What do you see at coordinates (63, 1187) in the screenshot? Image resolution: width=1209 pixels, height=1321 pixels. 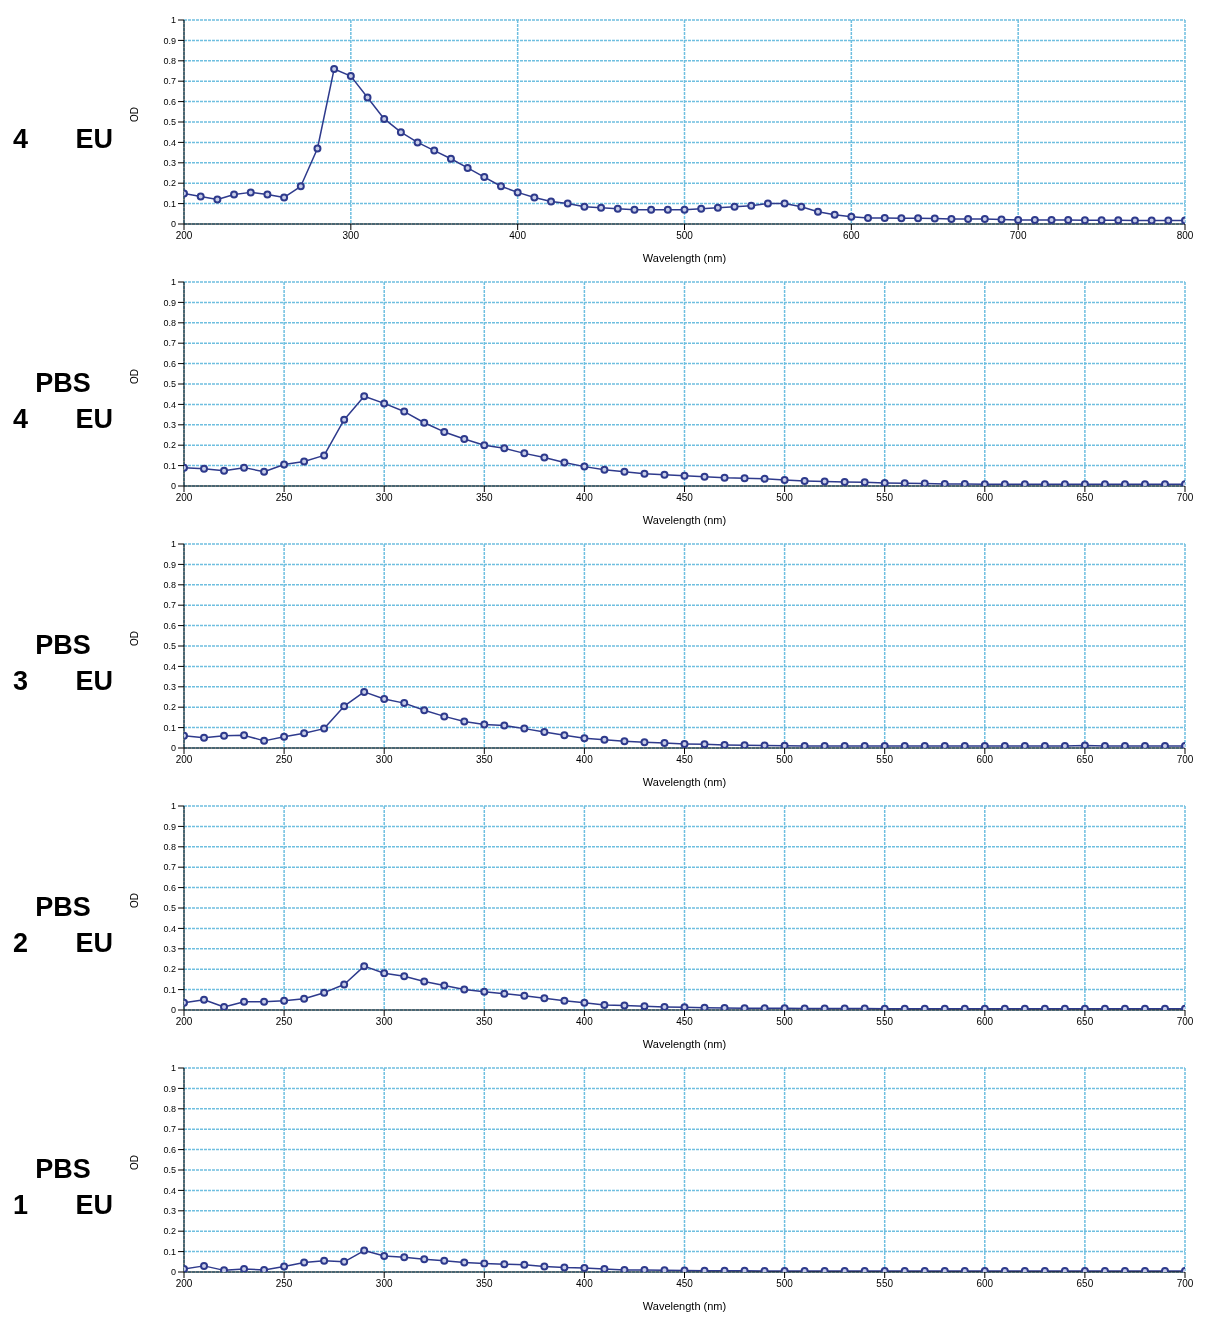 I see `text: PBS 1 EU` at bounding box center [63, 1187].